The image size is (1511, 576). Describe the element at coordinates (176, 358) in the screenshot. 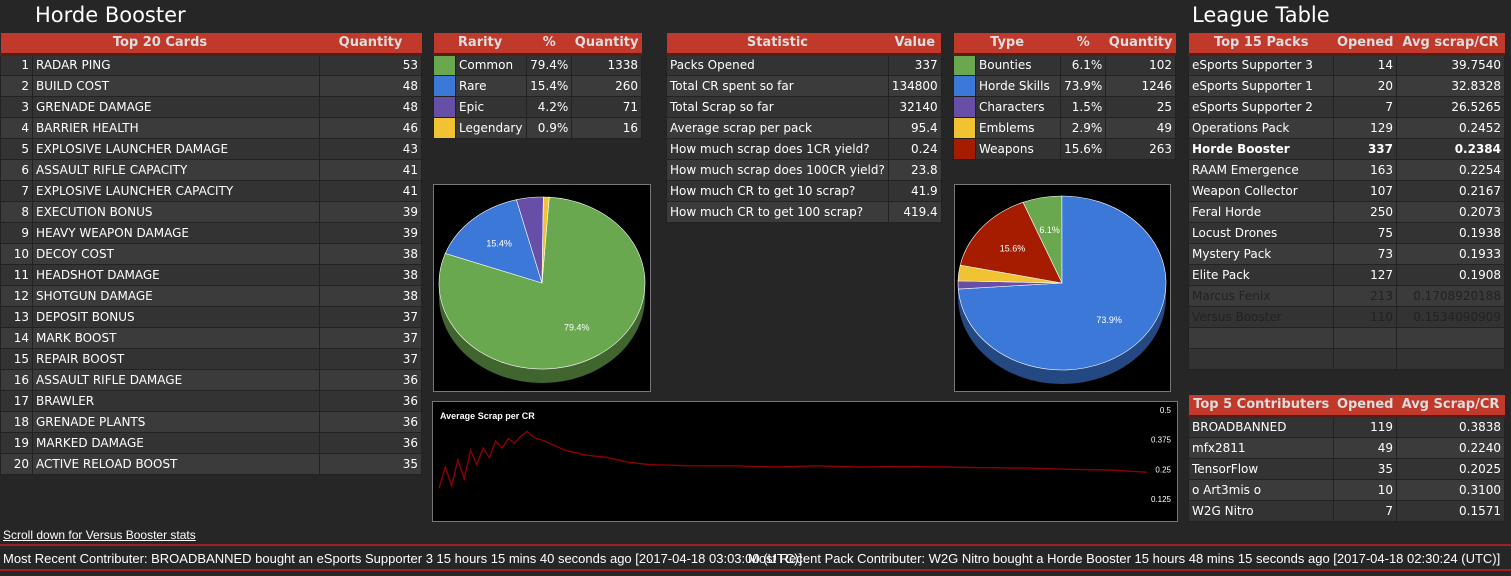

I see `card-name-cell: REPAIR BOOST` at that location.